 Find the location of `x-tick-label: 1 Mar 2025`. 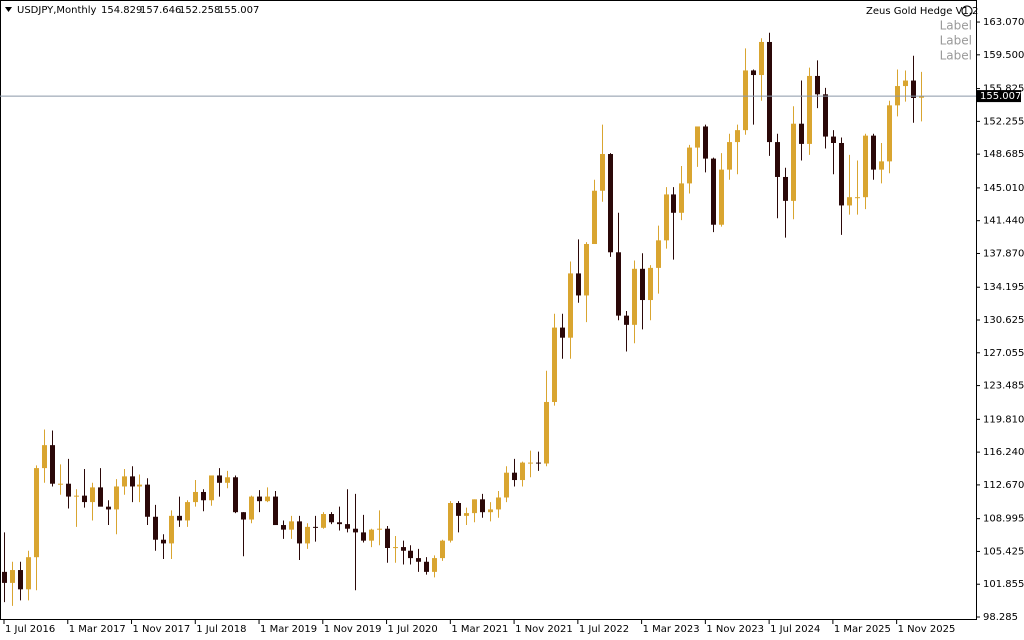

x-tick-label: 1 Mar 2025 is located at coordinates (862, 629).